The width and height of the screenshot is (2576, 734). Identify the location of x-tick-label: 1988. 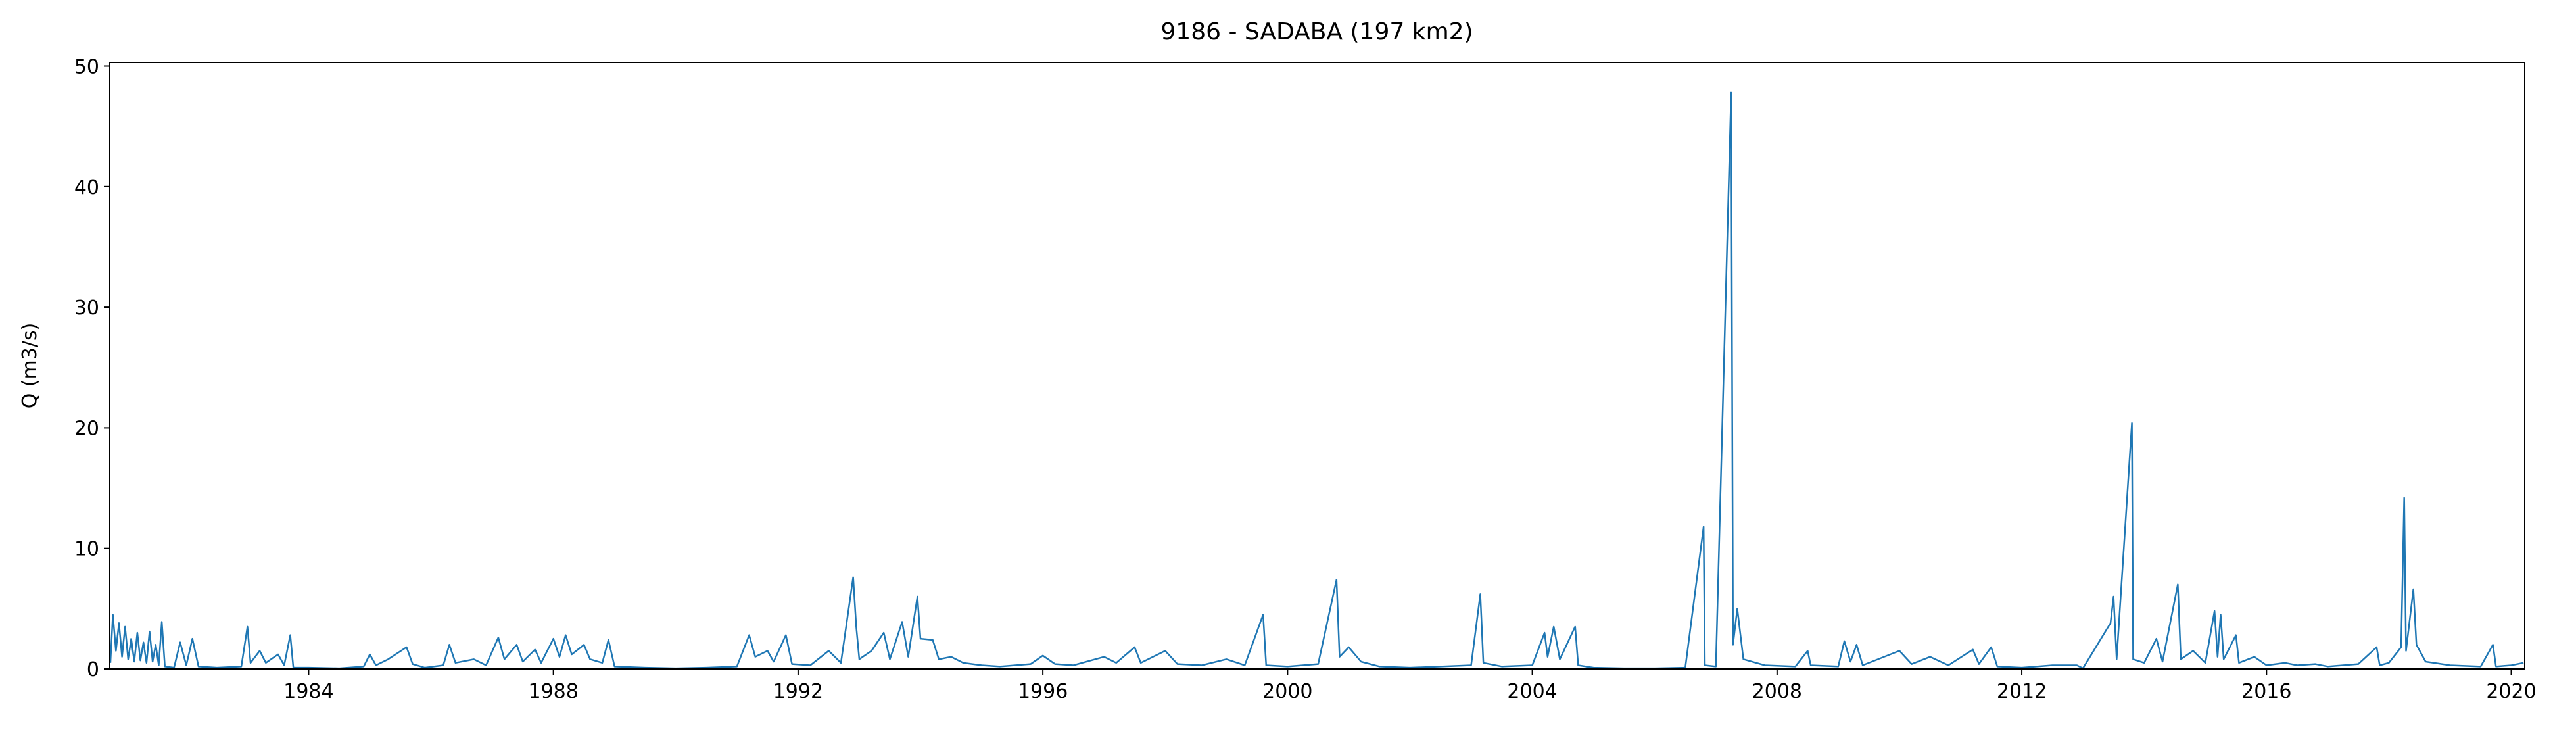
(553, 692).